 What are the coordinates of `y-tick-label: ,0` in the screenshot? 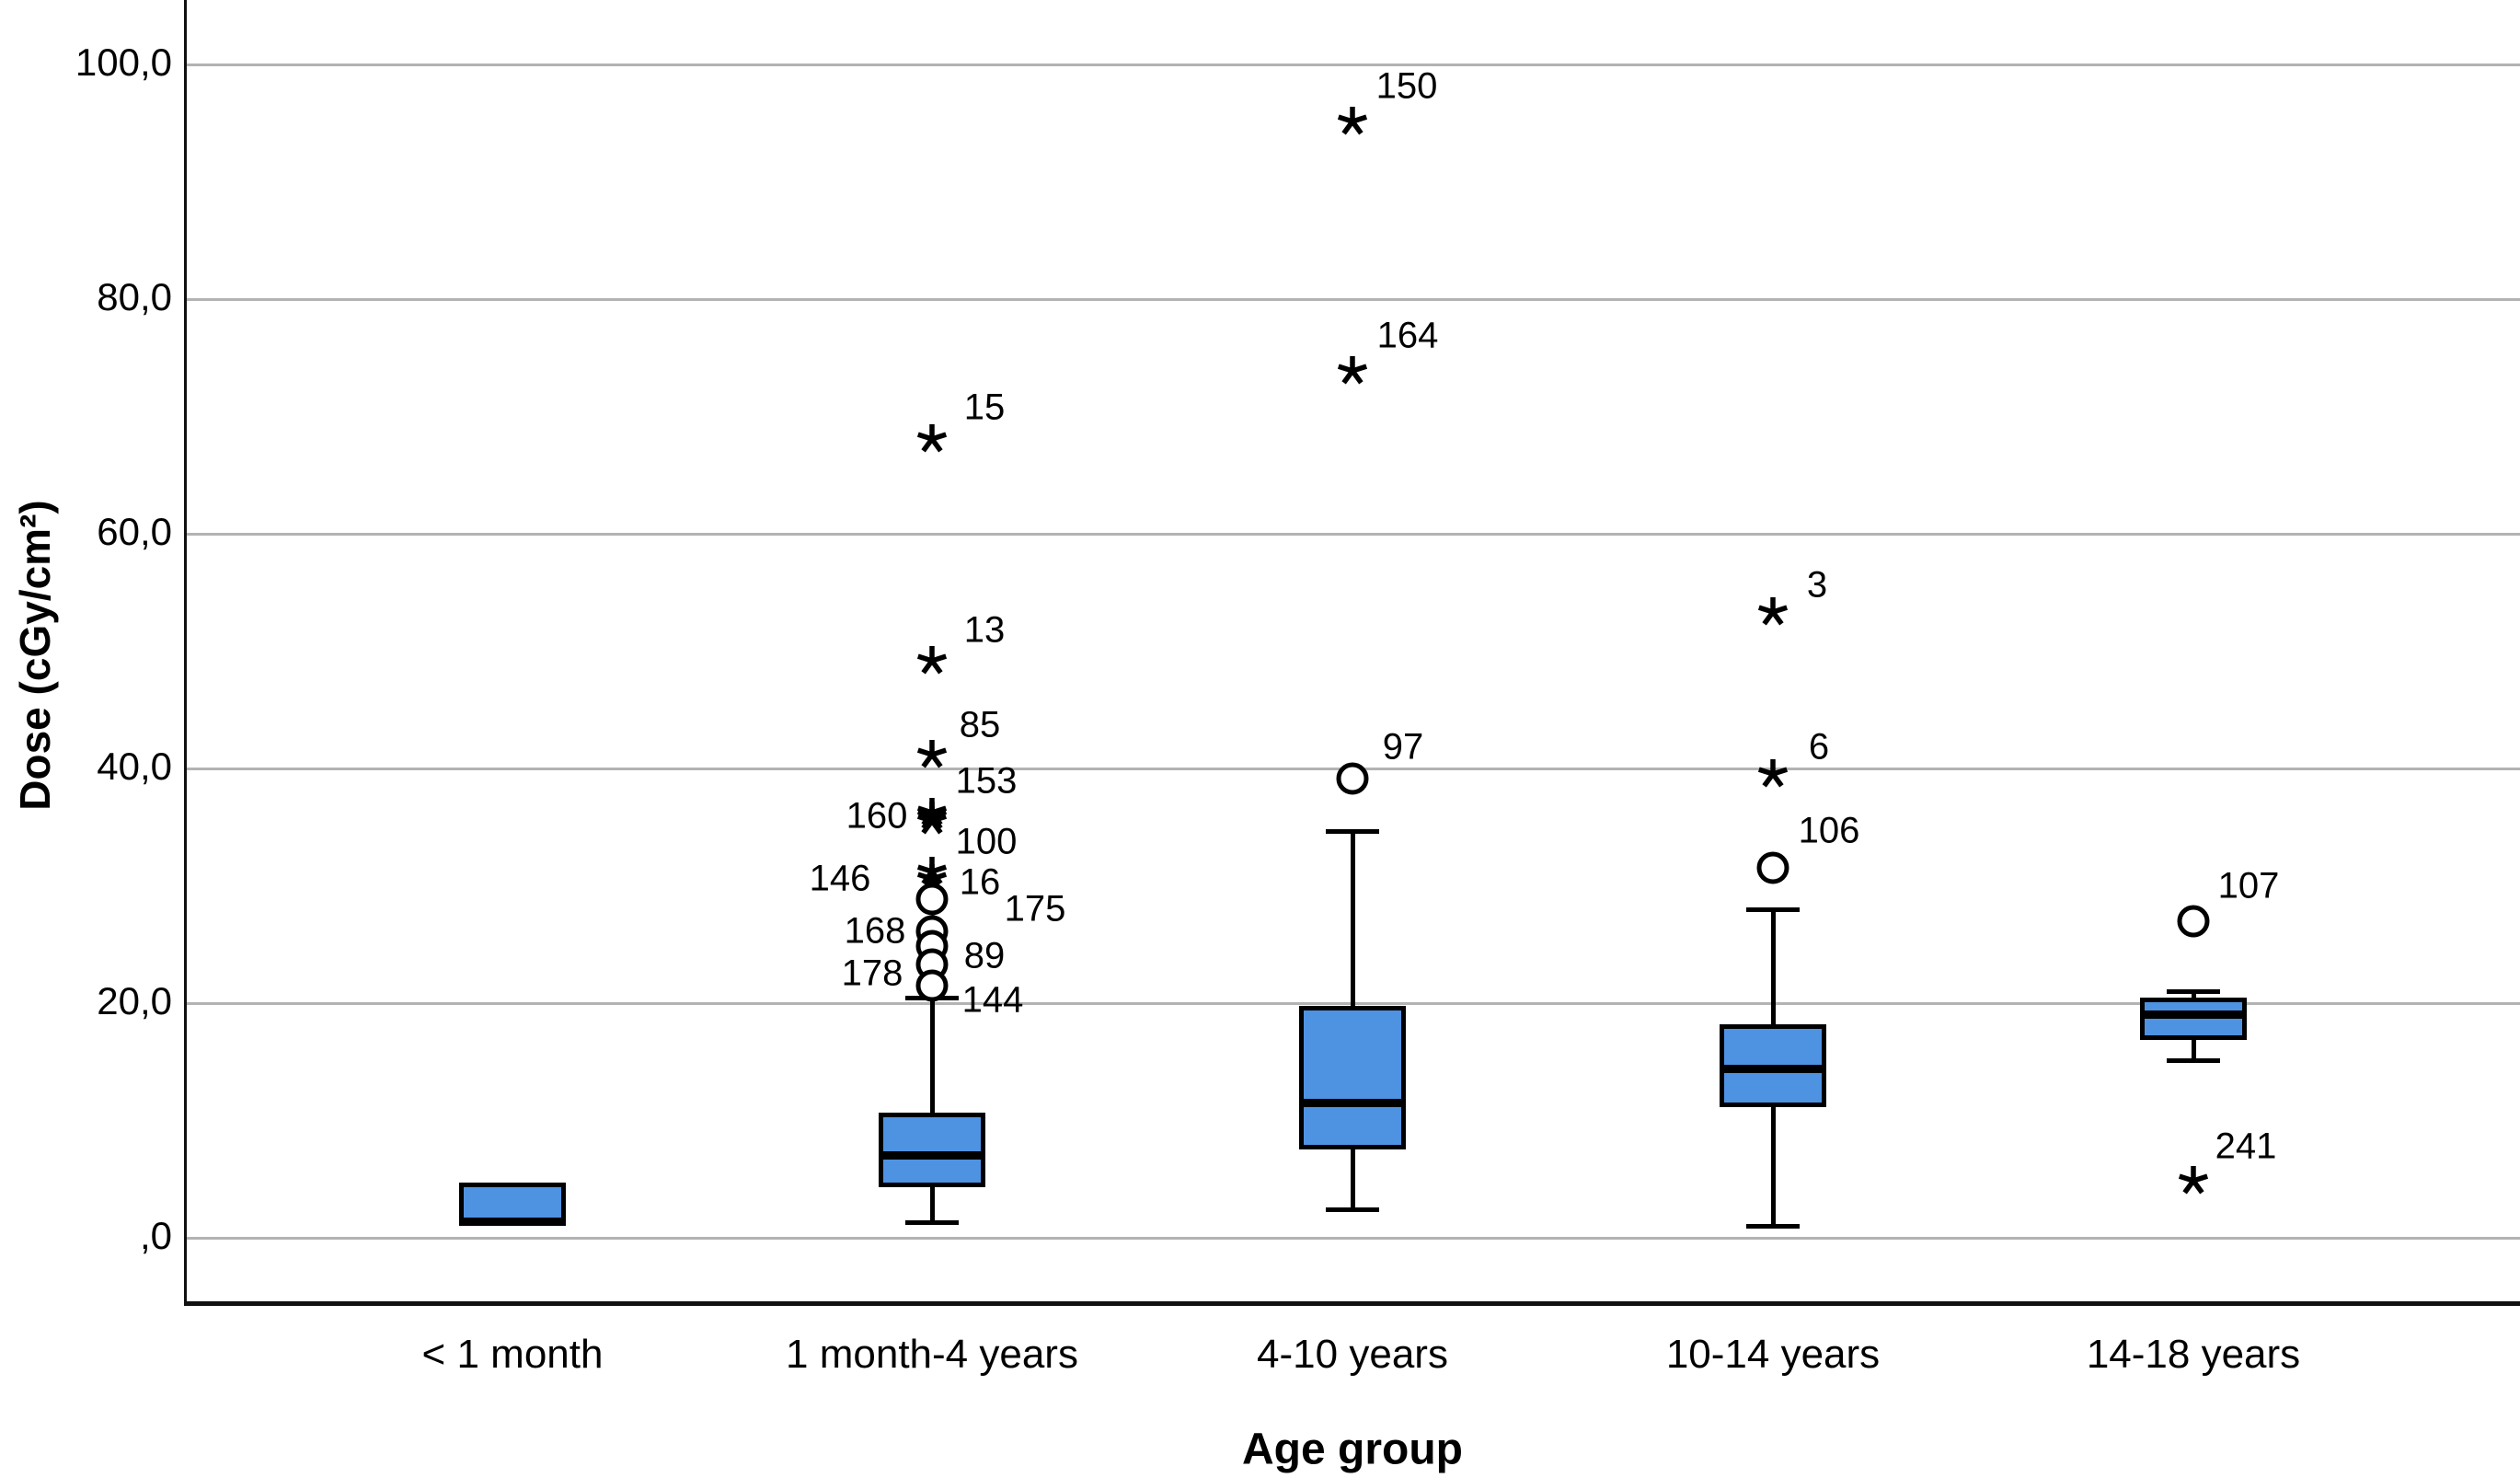 It's located at (155, 1235).